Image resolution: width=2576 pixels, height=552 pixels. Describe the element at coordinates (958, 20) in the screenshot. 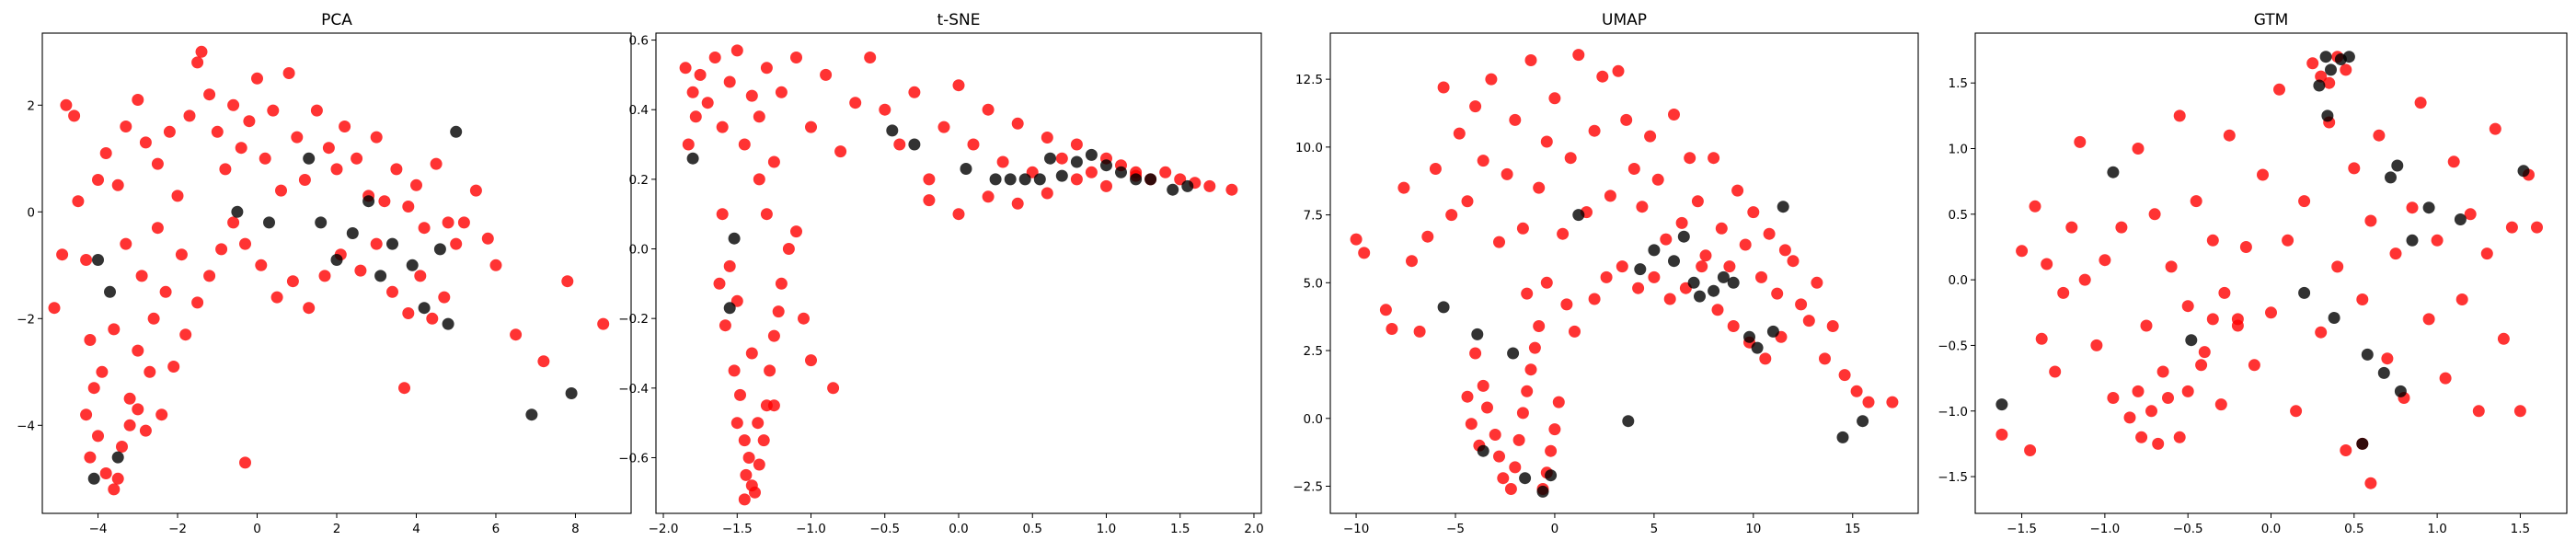

I see `tsne-title: t-SNE` at that location.